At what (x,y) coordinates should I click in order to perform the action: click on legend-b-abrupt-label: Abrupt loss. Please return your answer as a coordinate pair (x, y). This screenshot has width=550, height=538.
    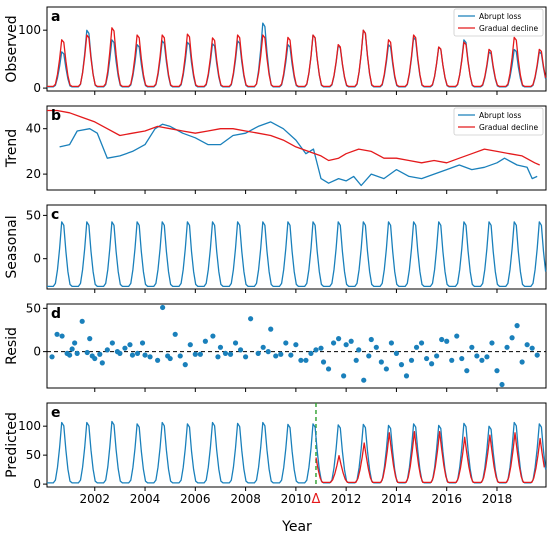
    Looking at the image, I should click on (500, 115).